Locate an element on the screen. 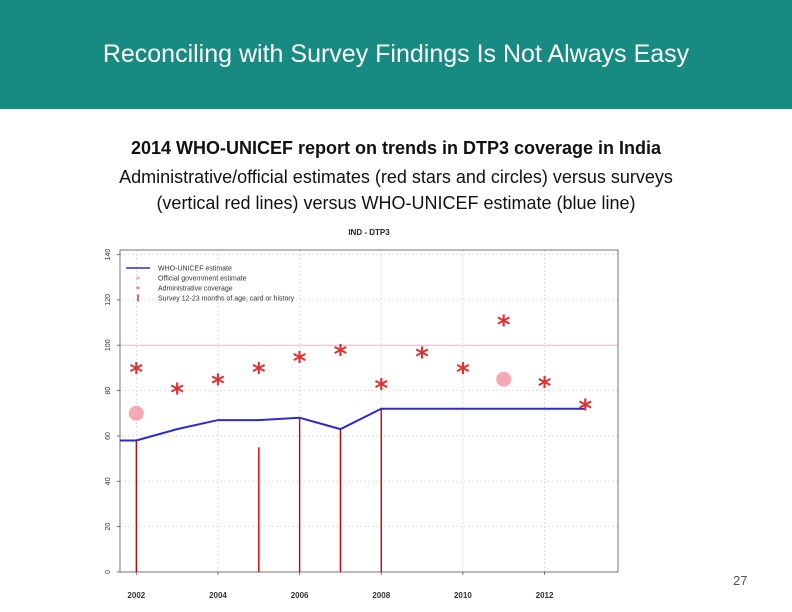 This screenshot has width=792, height=612. x-tick-label-5: 2012 is located at coordinates (545, 595).